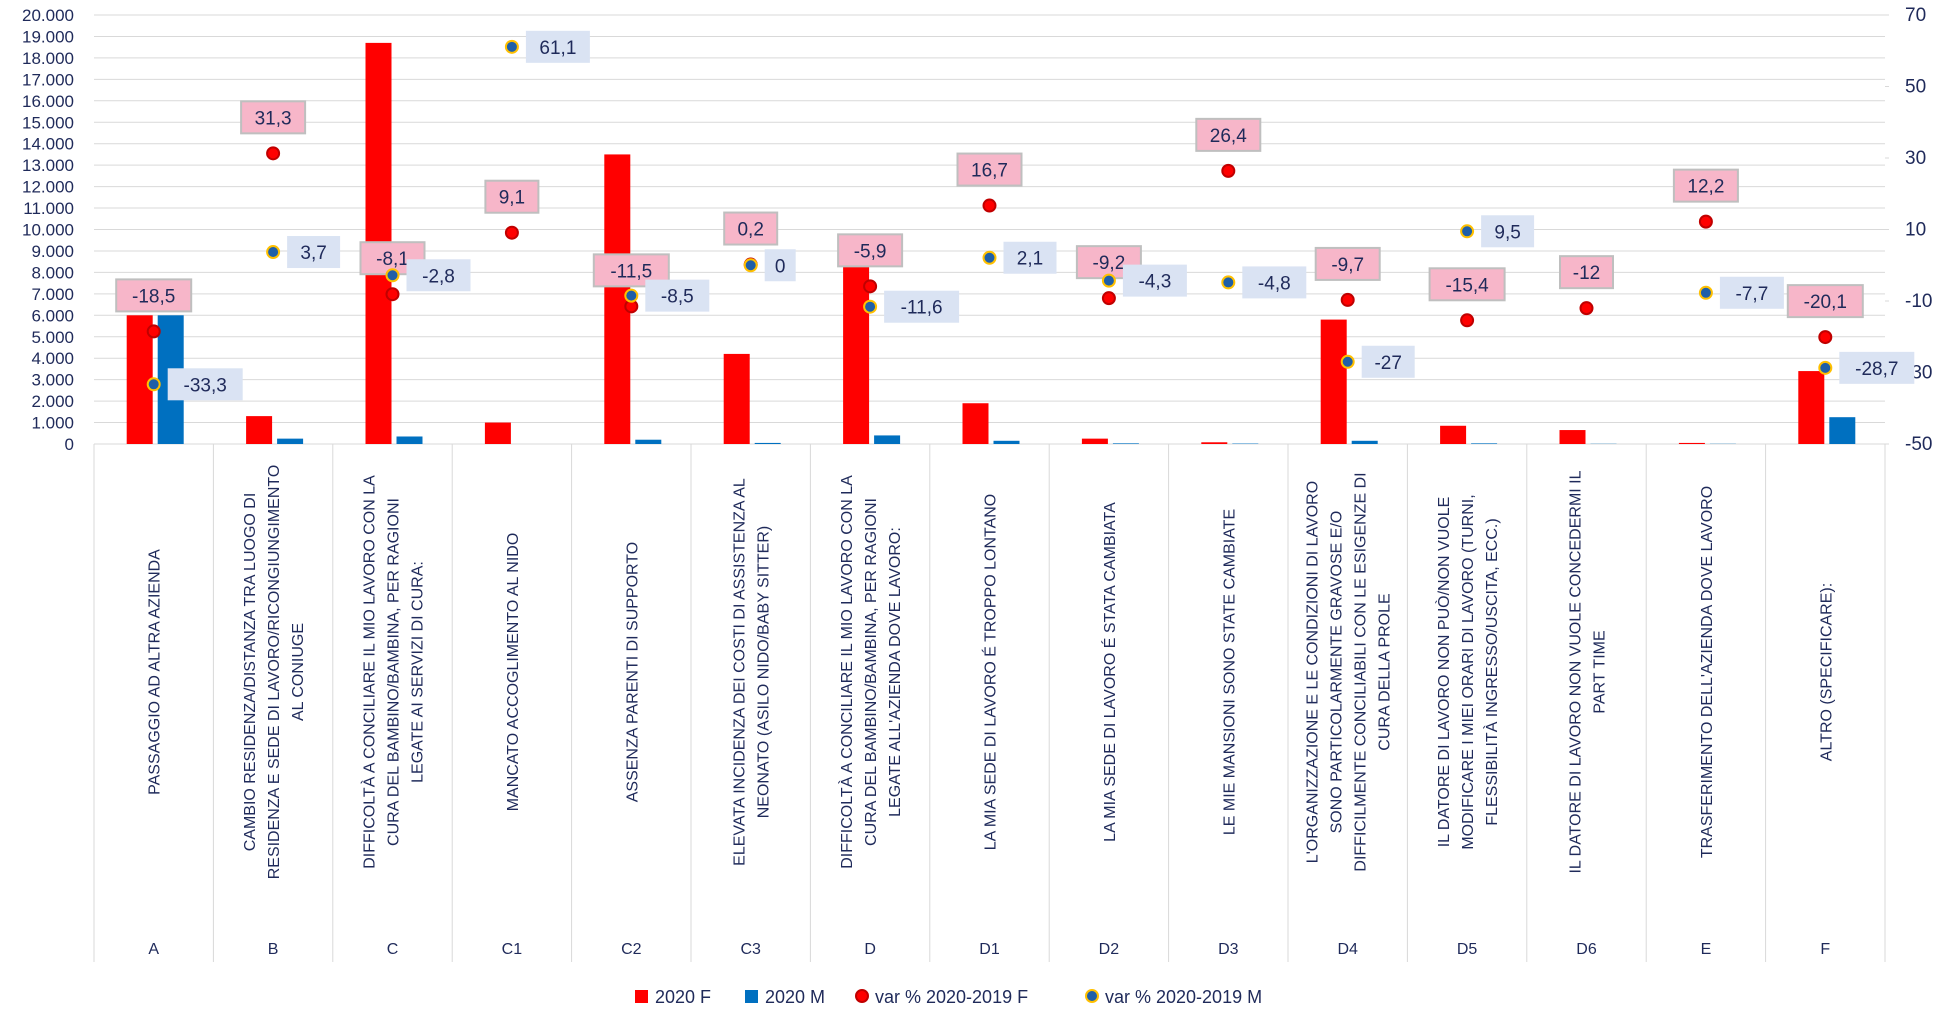  Describe the element at coordinates (1385, 671) in the screenshot. I see `category-description: CURA DELLA PROLE` at that location.